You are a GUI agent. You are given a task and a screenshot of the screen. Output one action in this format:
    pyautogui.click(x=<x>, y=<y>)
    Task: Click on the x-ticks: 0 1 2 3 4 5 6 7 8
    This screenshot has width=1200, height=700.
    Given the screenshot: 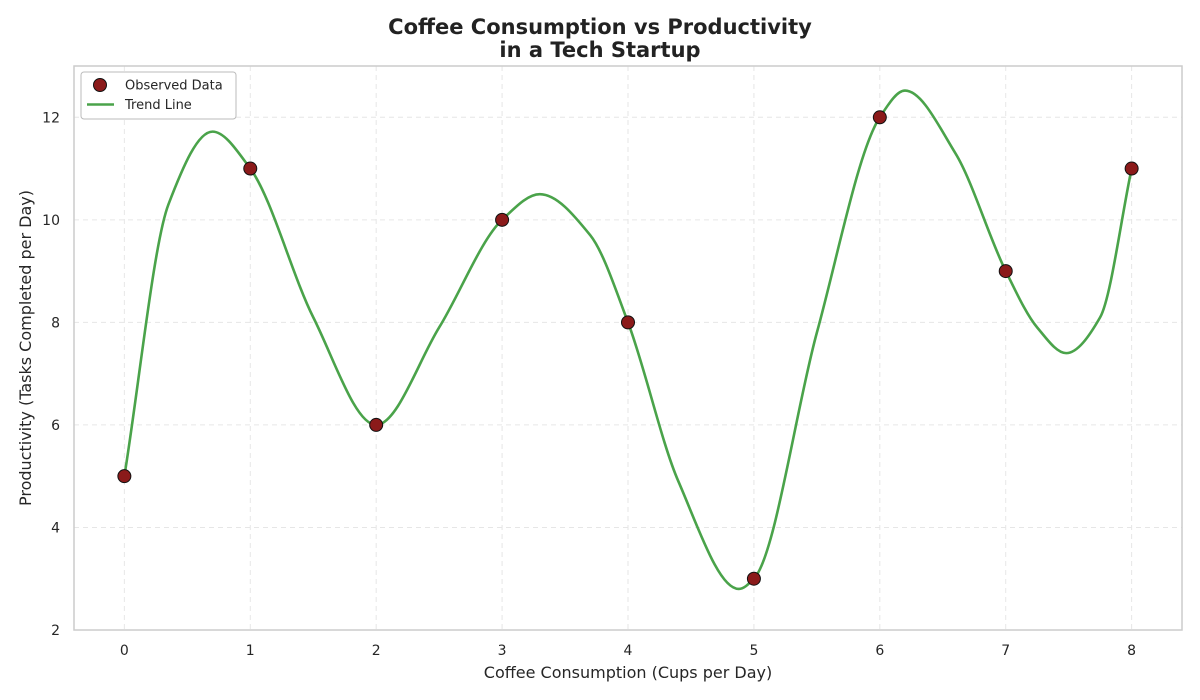 What is the action you would take?
    pyautogui.click(x=628, y=651)
    